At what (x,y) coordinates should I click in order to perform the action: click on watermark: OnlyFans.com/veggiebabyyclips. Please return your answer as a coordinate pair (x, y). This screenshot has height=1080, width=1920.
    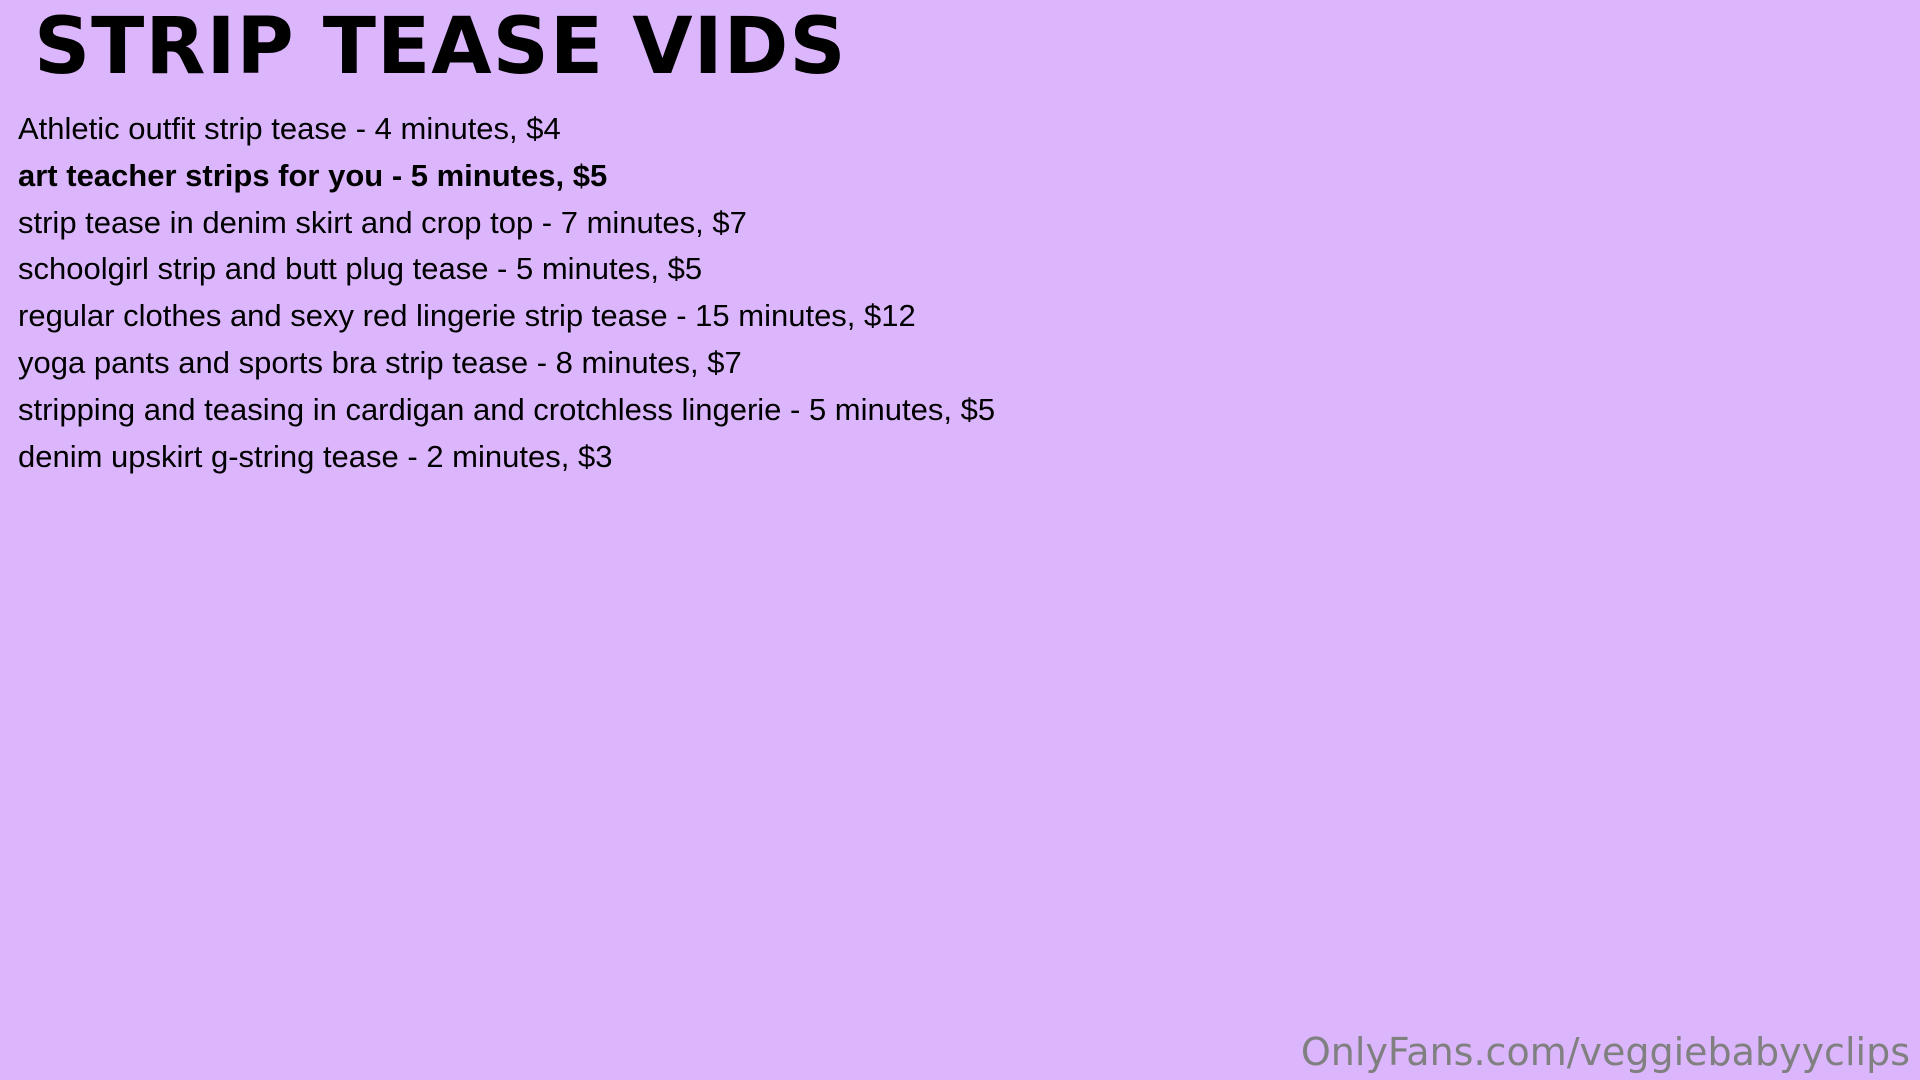
    Looking at the image, I should click on (1605, 1052).